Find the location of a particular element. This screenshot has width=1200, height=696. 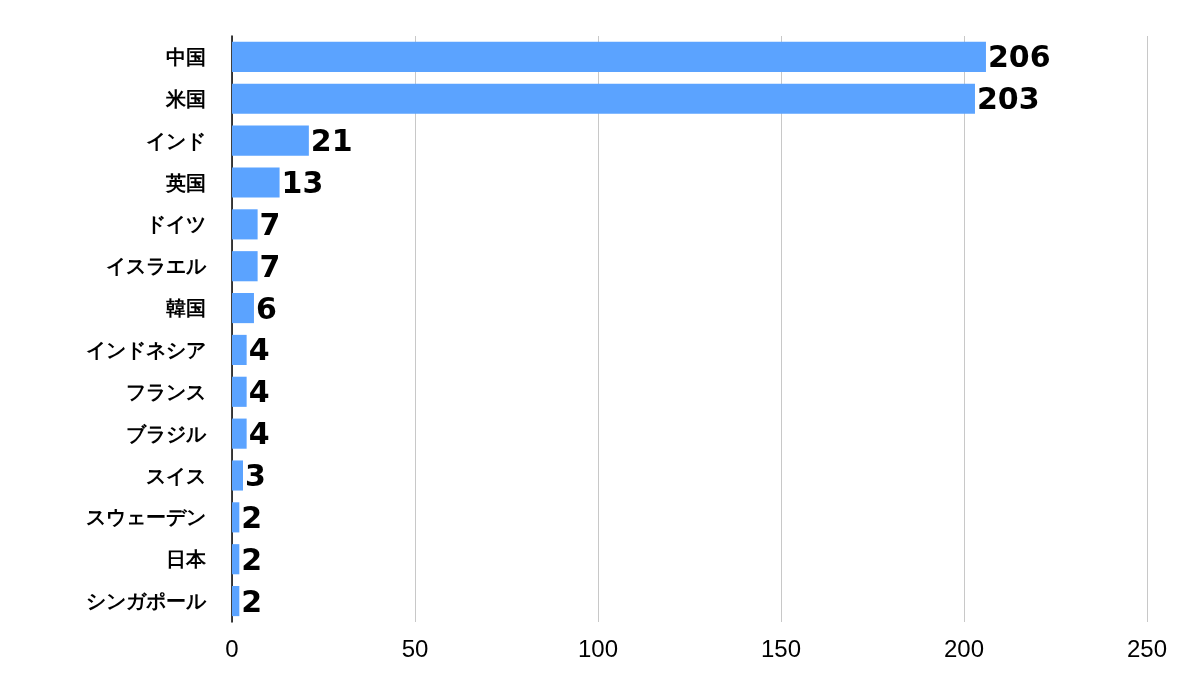

y-tick-label: インド is located at coordinates (176, 140).